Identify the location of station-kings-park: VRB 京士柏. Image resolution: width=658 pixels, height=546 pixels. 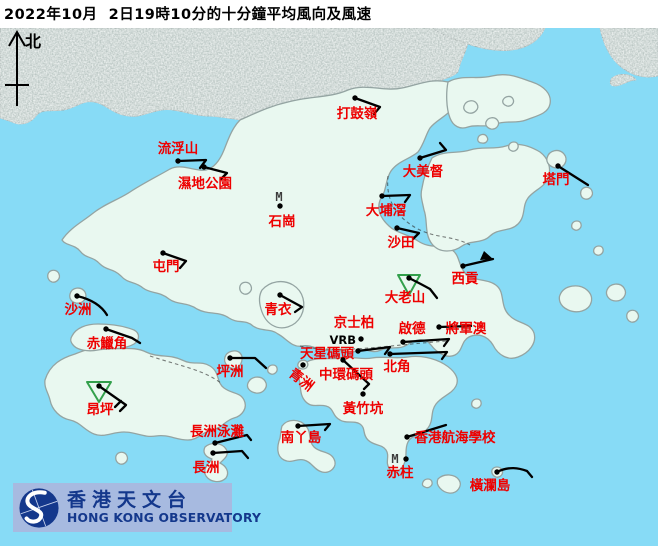
(351, 330).